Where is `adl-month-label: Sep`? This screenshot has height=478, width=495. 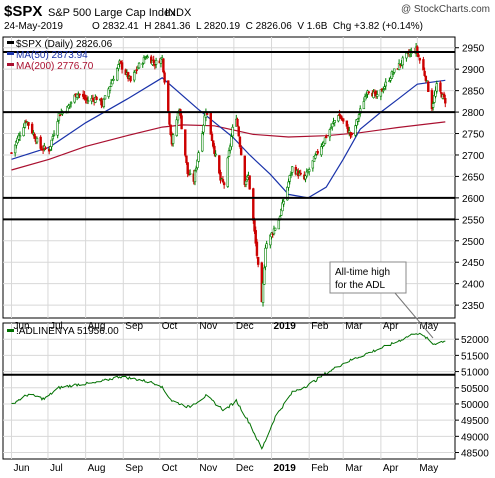
adl-month-label: Sep is located at coordinates (134, 468).